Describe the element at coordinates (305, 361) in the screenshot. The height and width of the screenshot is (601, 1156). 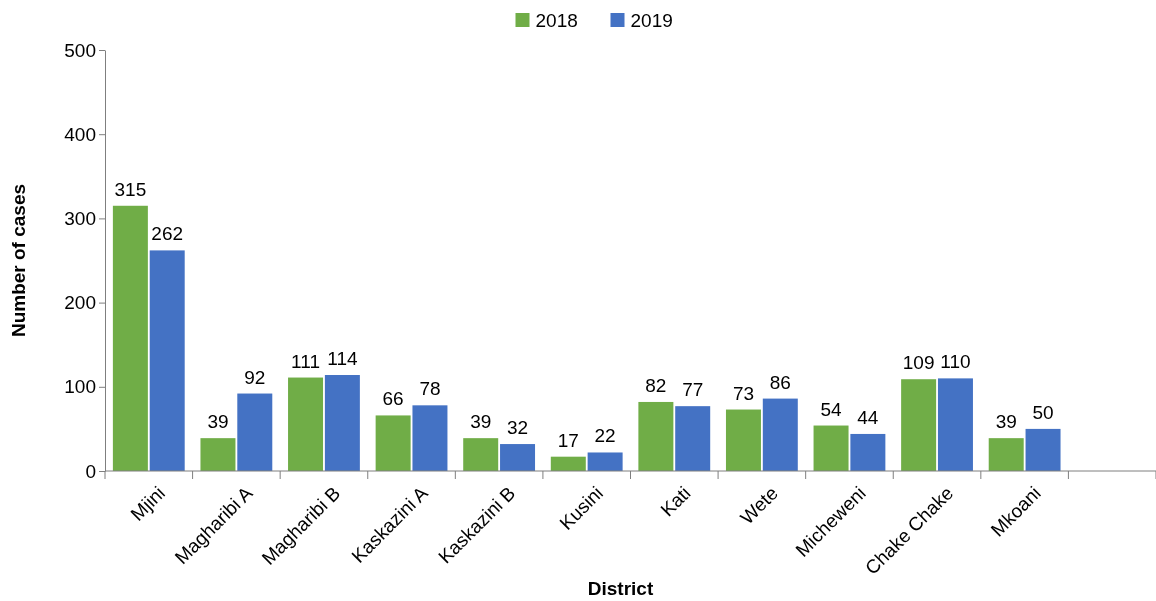
I see `data-label: 111` at that location.